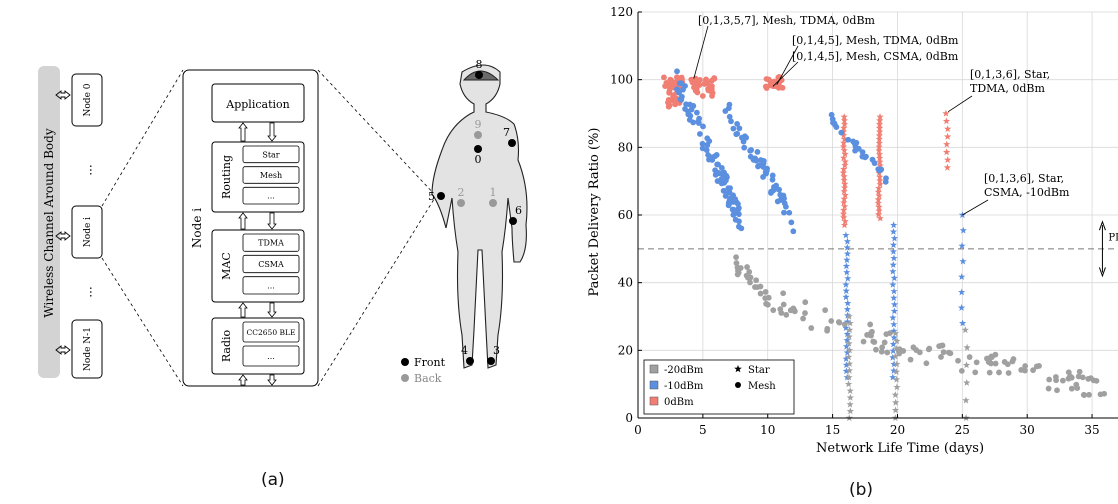 Image resolution: width=1118 pixels, height=504 pixels. What do you see at coordinates (759, 370) in the screenshot?
I see `legend-topology-label-0: Star` at bounding box center [759, 370].